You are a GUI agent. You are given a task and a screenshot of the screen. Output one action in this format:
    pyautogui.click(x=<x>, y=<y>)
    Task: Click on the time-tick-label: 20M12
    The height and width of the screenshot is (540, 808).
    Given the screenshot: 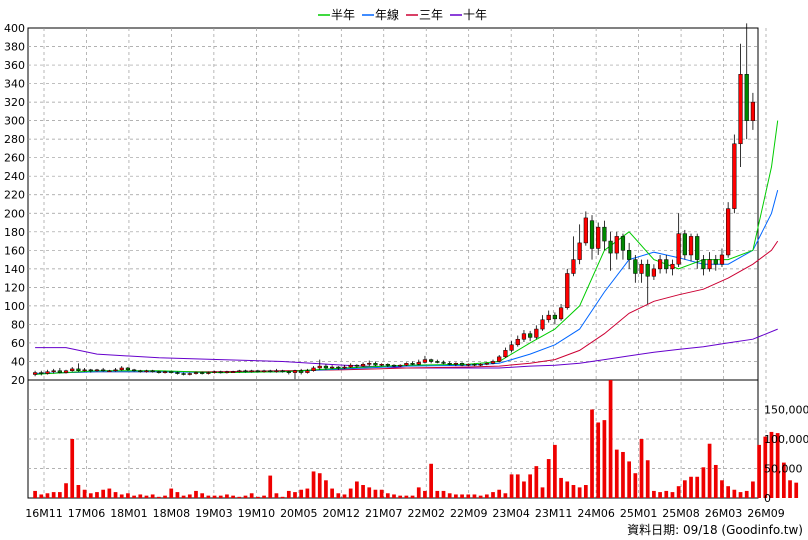 What is the action you would take?
    pyautogui.click(x=342, y=513)
    